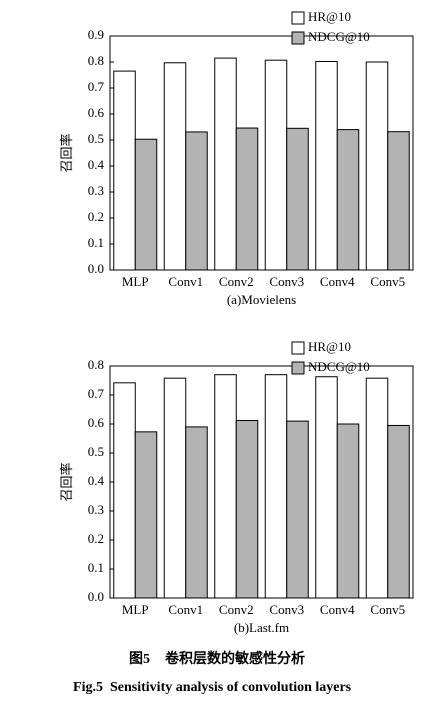  Describe the element at coordinates (139, 659) in the screenshot. I see `figure-label: 图5` at that location.